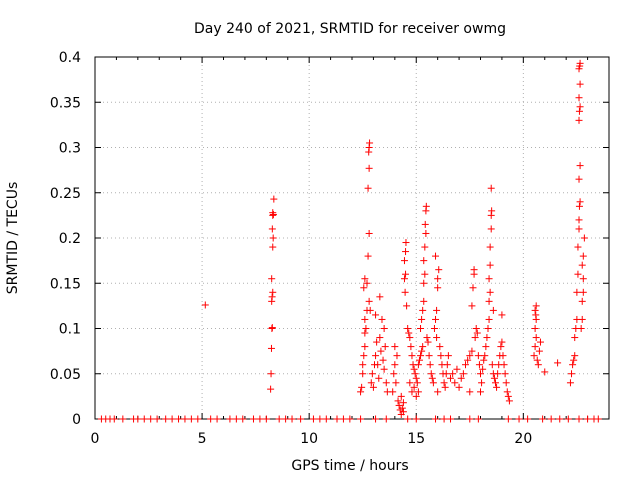  What do you see at coordinates (202, 439) in the screenshot?
I see `x-tick-label: 5` at bounding box center [202, 439].